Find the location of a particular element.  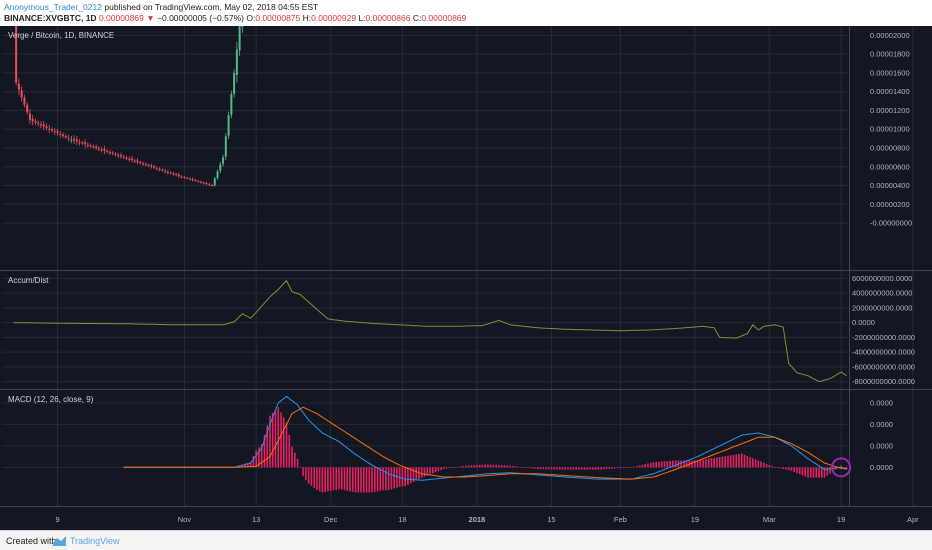

macd-axis-tick: 0.0000 is located at coordinates (881, 424).